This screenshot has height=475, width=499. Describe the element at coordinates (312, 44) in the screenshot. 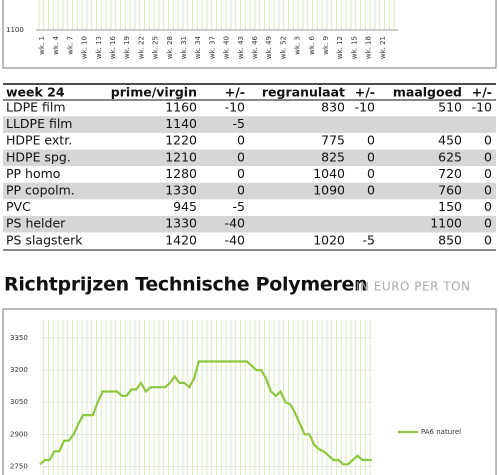

I see `x-tick-label: wk. 6` at that location.